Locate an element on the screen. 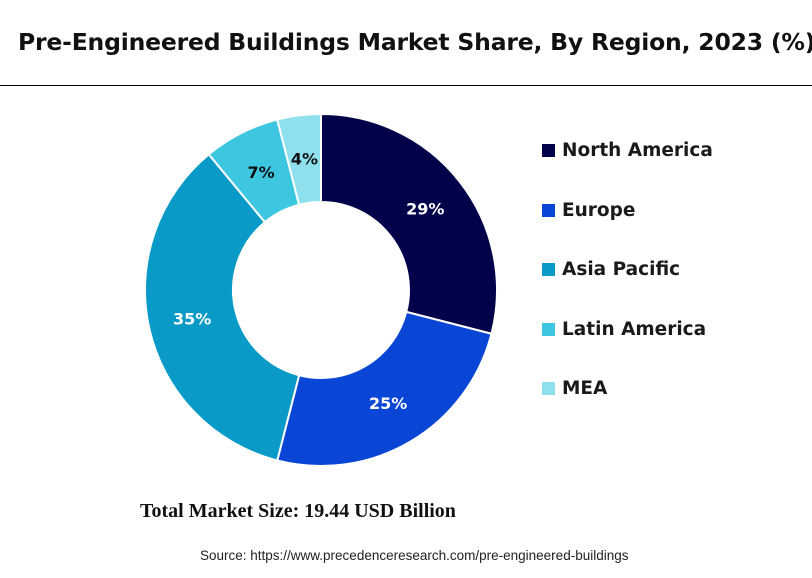  legend-label: North America is located at coordinates (637, 150).